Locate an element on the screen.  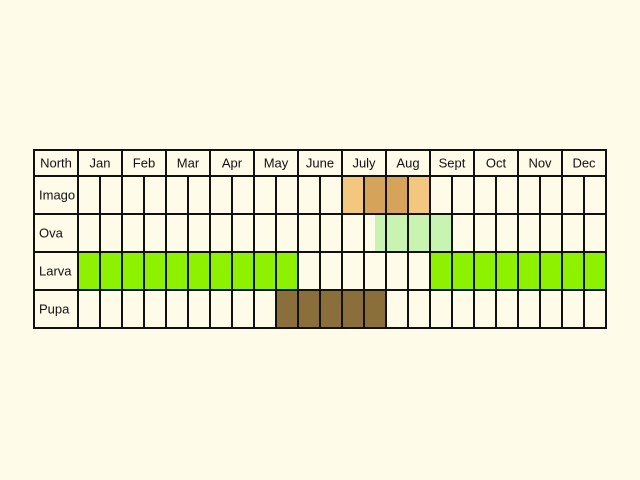
stage-label-pupa: Pupa is located at coordinates (54, 309).